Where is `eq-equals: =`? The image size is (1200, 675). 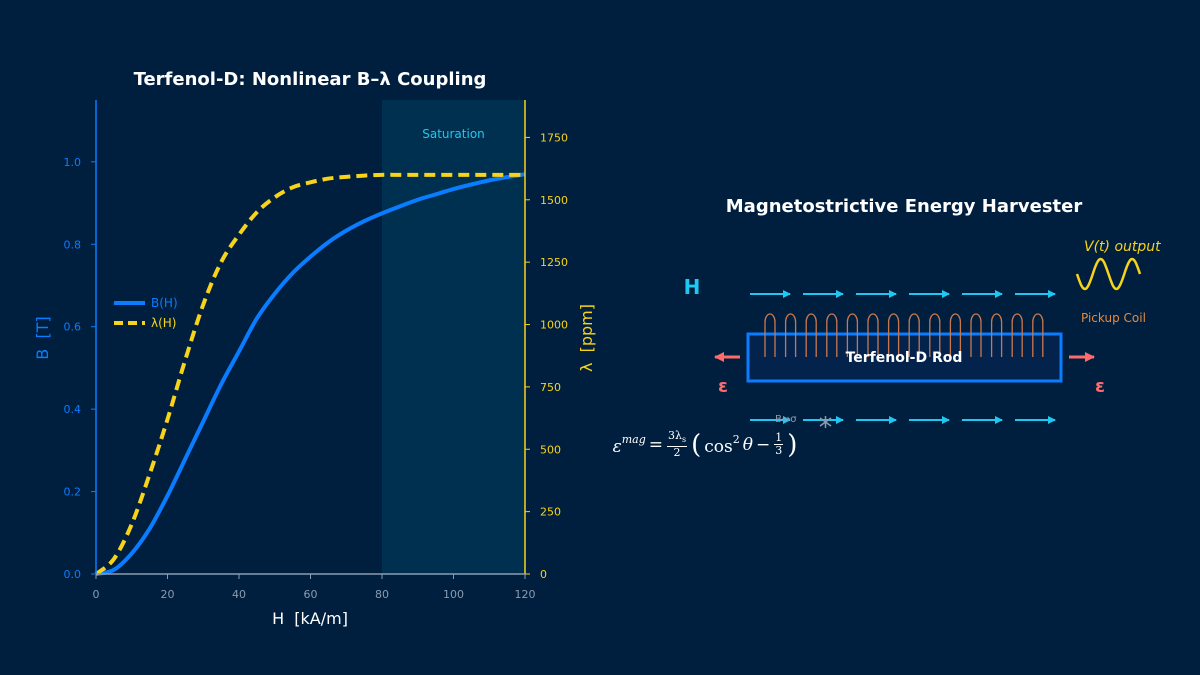 eq-equals: = is located at coordinates (655, 444).